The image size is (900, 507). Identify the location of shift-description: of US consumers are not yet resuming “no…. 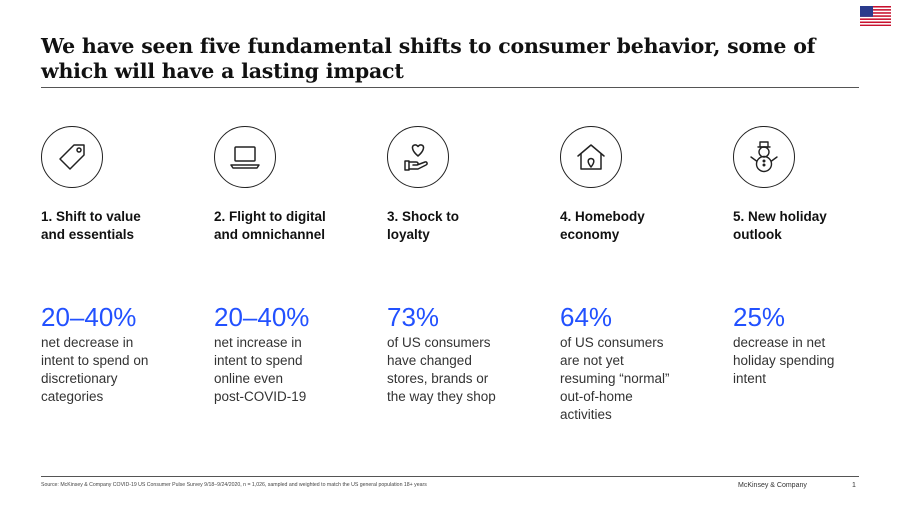
(615, 378).